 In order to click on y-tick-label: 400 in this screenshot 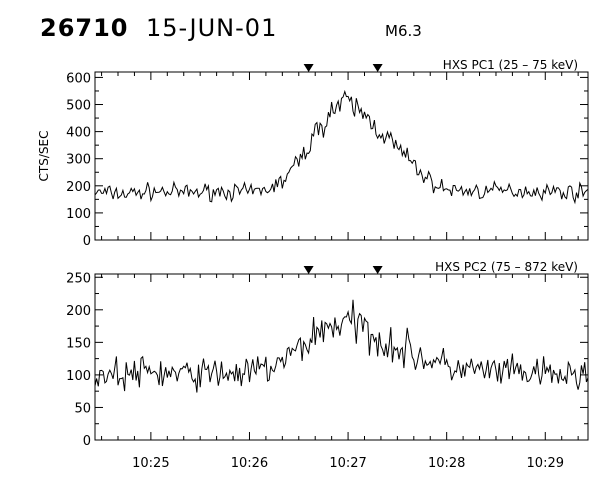, I will do `click(78, 133)`.